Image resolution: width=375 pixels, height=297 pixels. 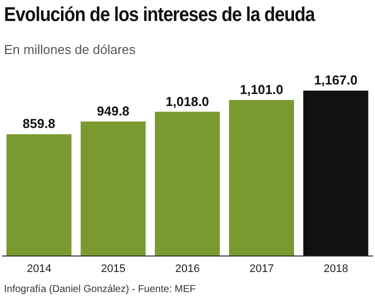 What do you see at coordinates (336, 80) in the screenshot?
I see `data-label: 1,167.0` at bounding box center [336, 80].